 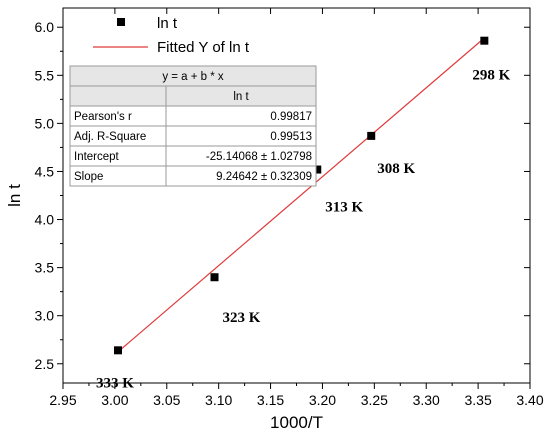 I want to click on y-tick-label: 5.0, so click(x=45, y=123).